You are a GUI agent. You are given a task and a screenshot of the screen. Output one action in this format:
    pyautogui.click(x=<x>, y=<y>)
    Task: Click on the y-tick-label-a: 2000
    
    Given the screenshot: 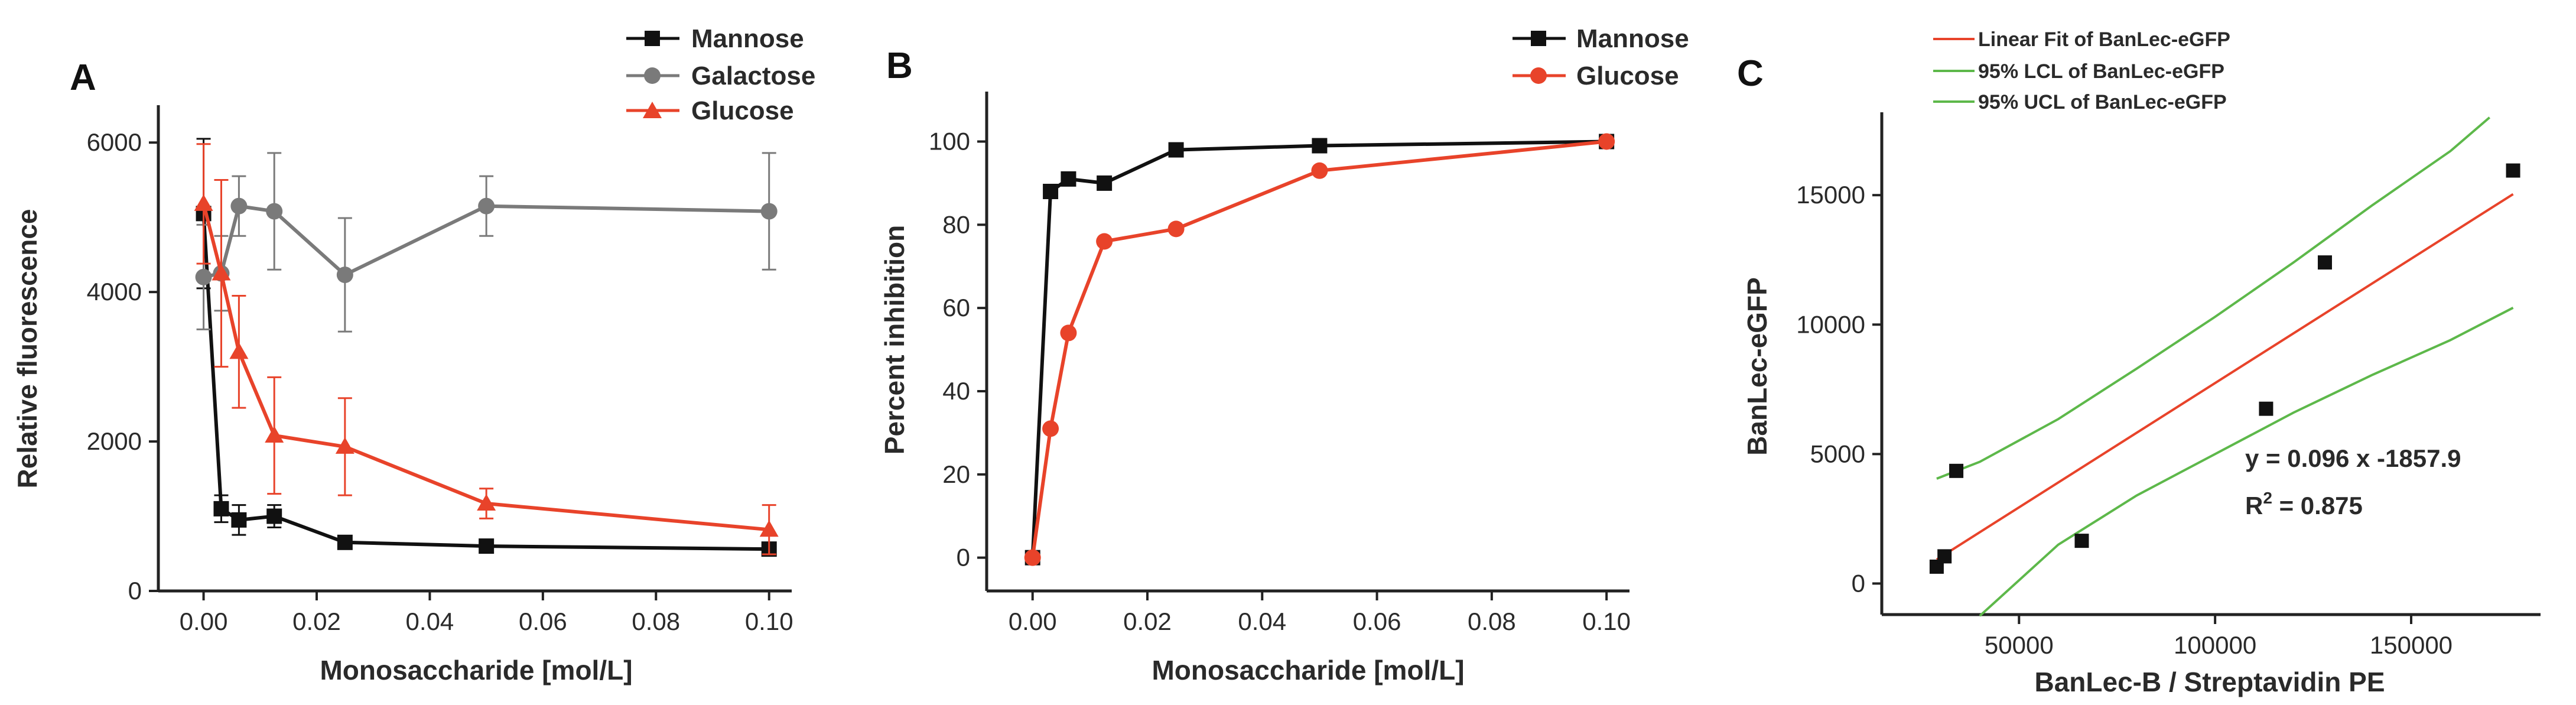 What is the action you would take?
    pyautogui.click(x=115, y=441)
    